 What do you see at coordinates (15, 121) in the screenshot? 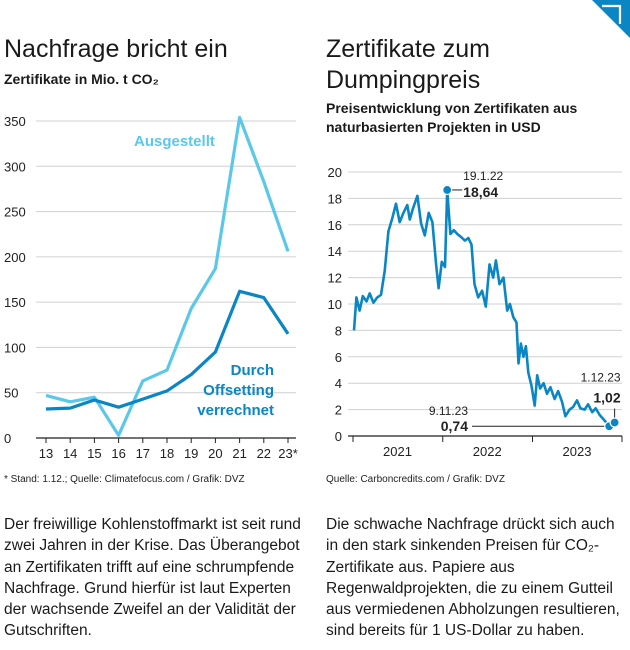
I see `y-tick-label: 350` at bounding box center [15, 121].